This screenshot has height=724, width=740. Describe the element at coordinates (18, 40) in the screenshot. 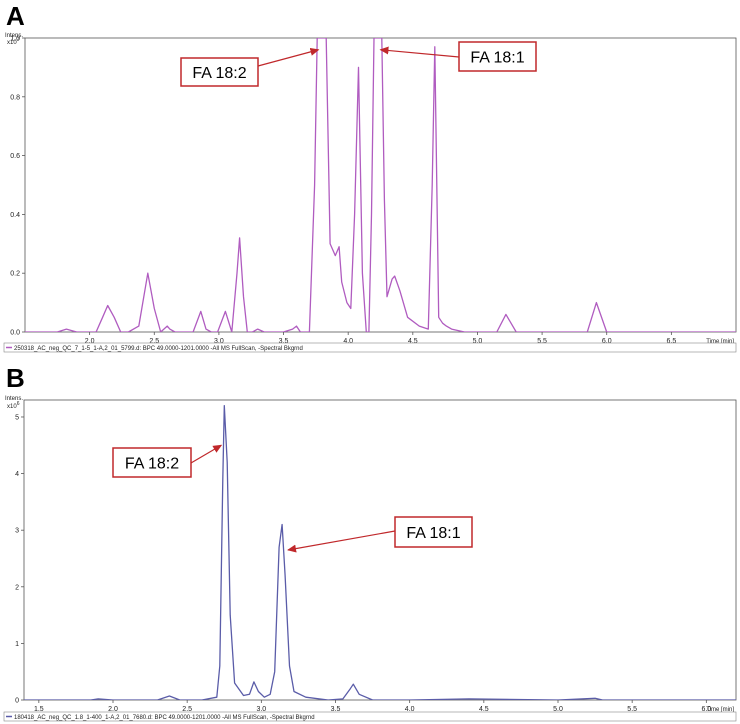

I see `y-multiplier-exponent: 7` at that location.